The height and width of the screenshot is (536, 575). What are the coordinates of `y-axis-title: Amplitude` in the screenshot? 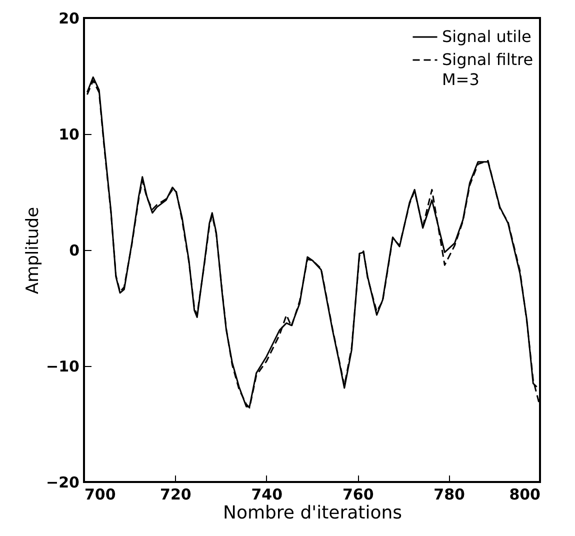 It's located at (33, 250).